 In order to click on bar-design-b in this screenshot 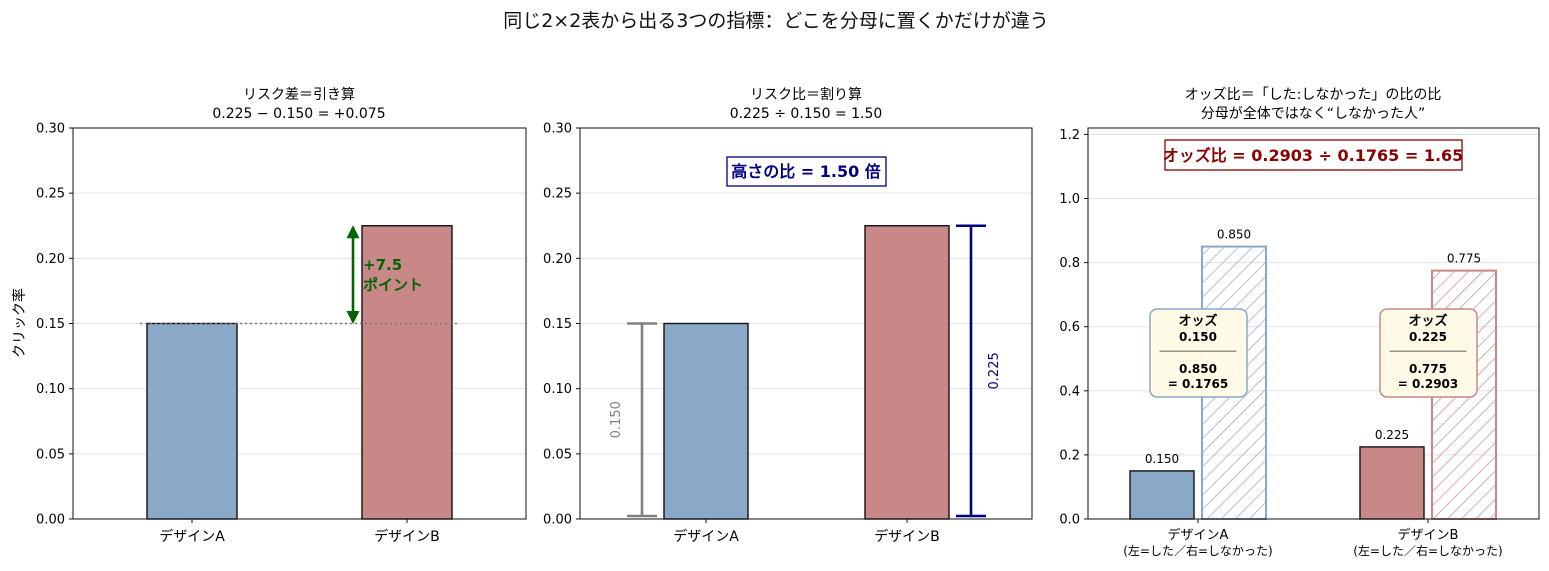, I will do `click(907, 372)`.